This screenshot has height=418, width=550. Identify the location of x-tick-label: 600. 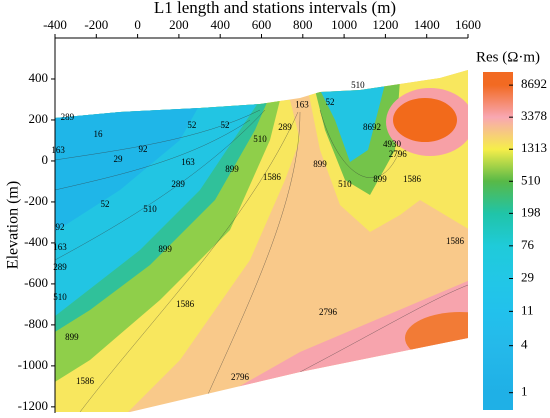
(262, 24).